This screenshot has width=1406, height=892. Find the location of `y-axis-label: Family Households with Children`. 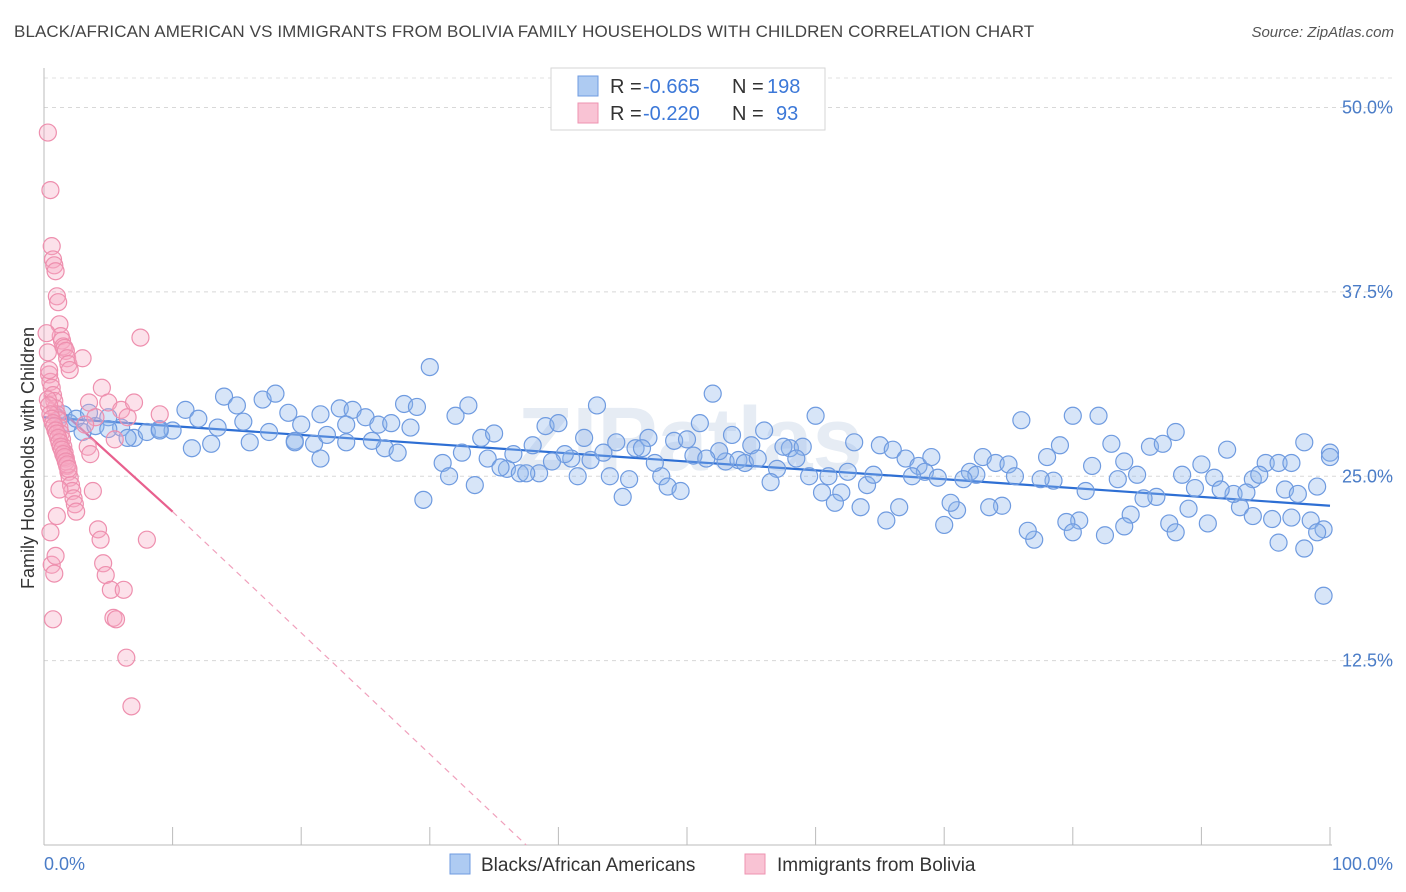

y-axis-label: Family Households with Children is located at coordinates (28, 458).